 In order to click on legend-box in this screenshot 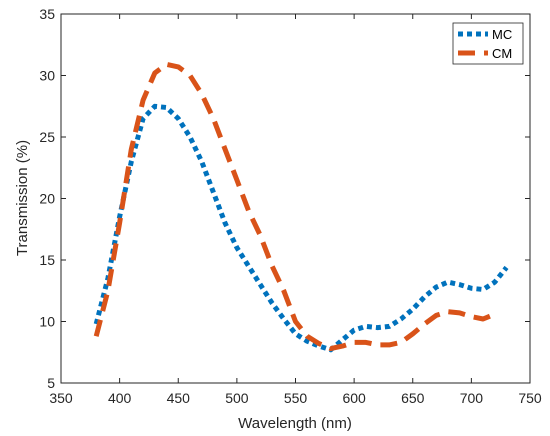, I will do `click(488, 43)`.